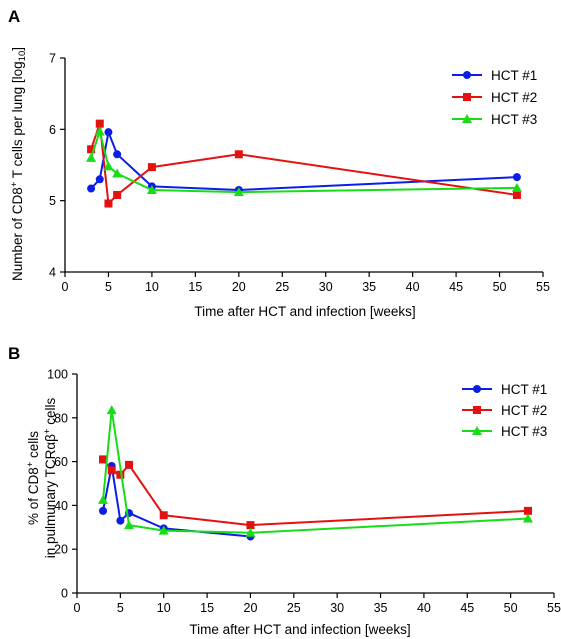 This screenshot has width=561, height=639. What do you see at coordinates (61, 550) in the screenshot?
I see `y-tick-label: 20` at bounding box center [61, 550].